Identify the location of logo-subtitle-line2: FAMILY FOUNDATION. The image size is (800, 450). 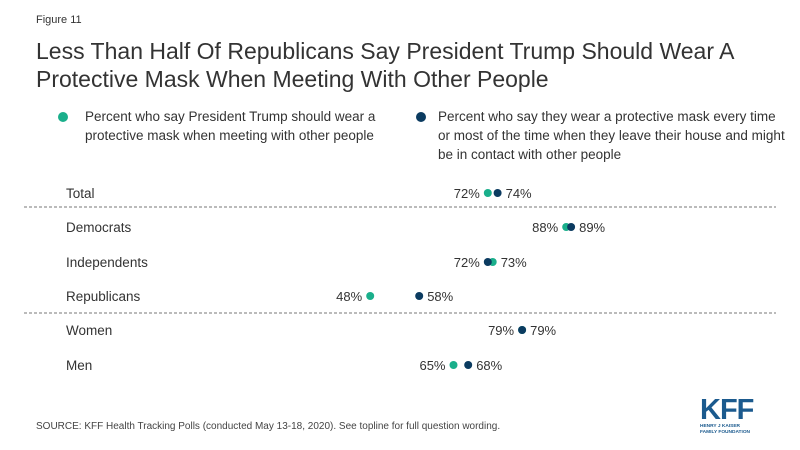
(725, 432).